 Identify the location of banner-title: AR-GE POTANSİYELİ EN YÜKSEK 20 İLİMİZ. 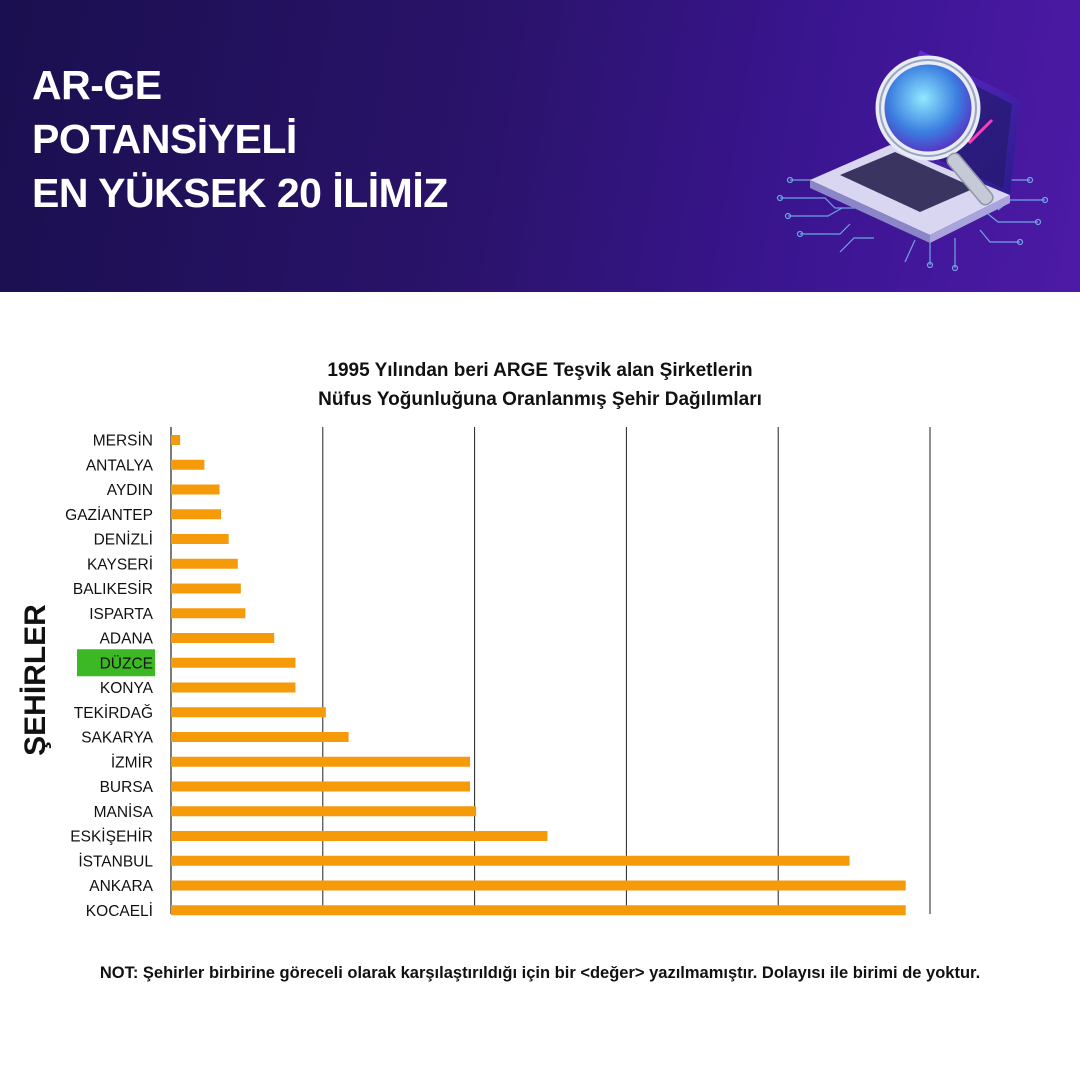
(240, 139).